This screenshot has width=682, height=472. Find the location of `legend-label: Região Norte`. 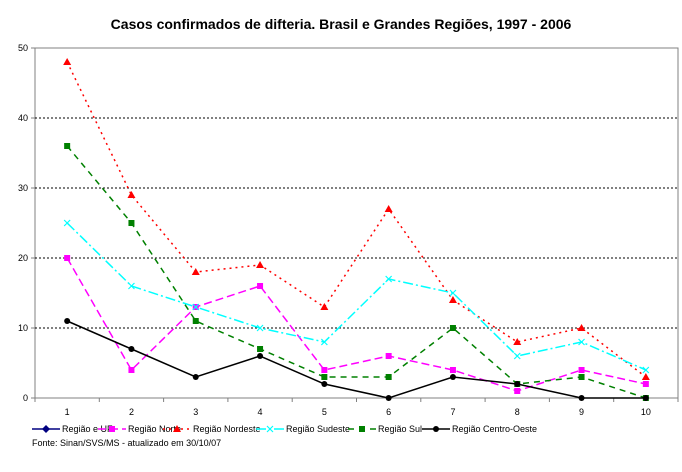

legend-label: Região Norte is located at coordinates (154, 429).